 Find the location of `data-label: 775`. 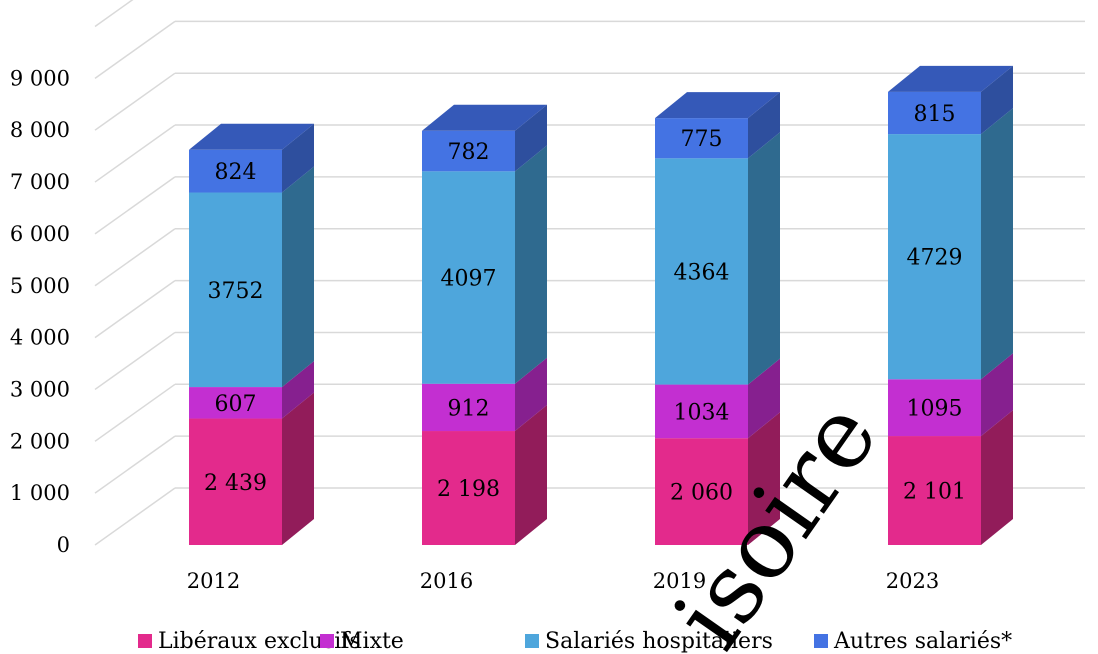

data-label: 775 is located at coordinates (702, 139).